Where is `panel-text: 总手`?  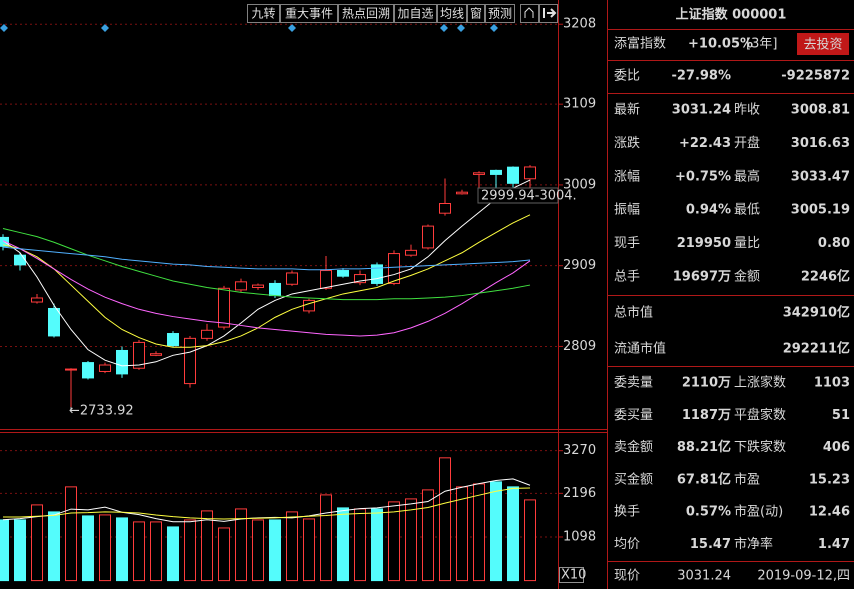 panel-text: 总手 is located at coordinates (627, 277).